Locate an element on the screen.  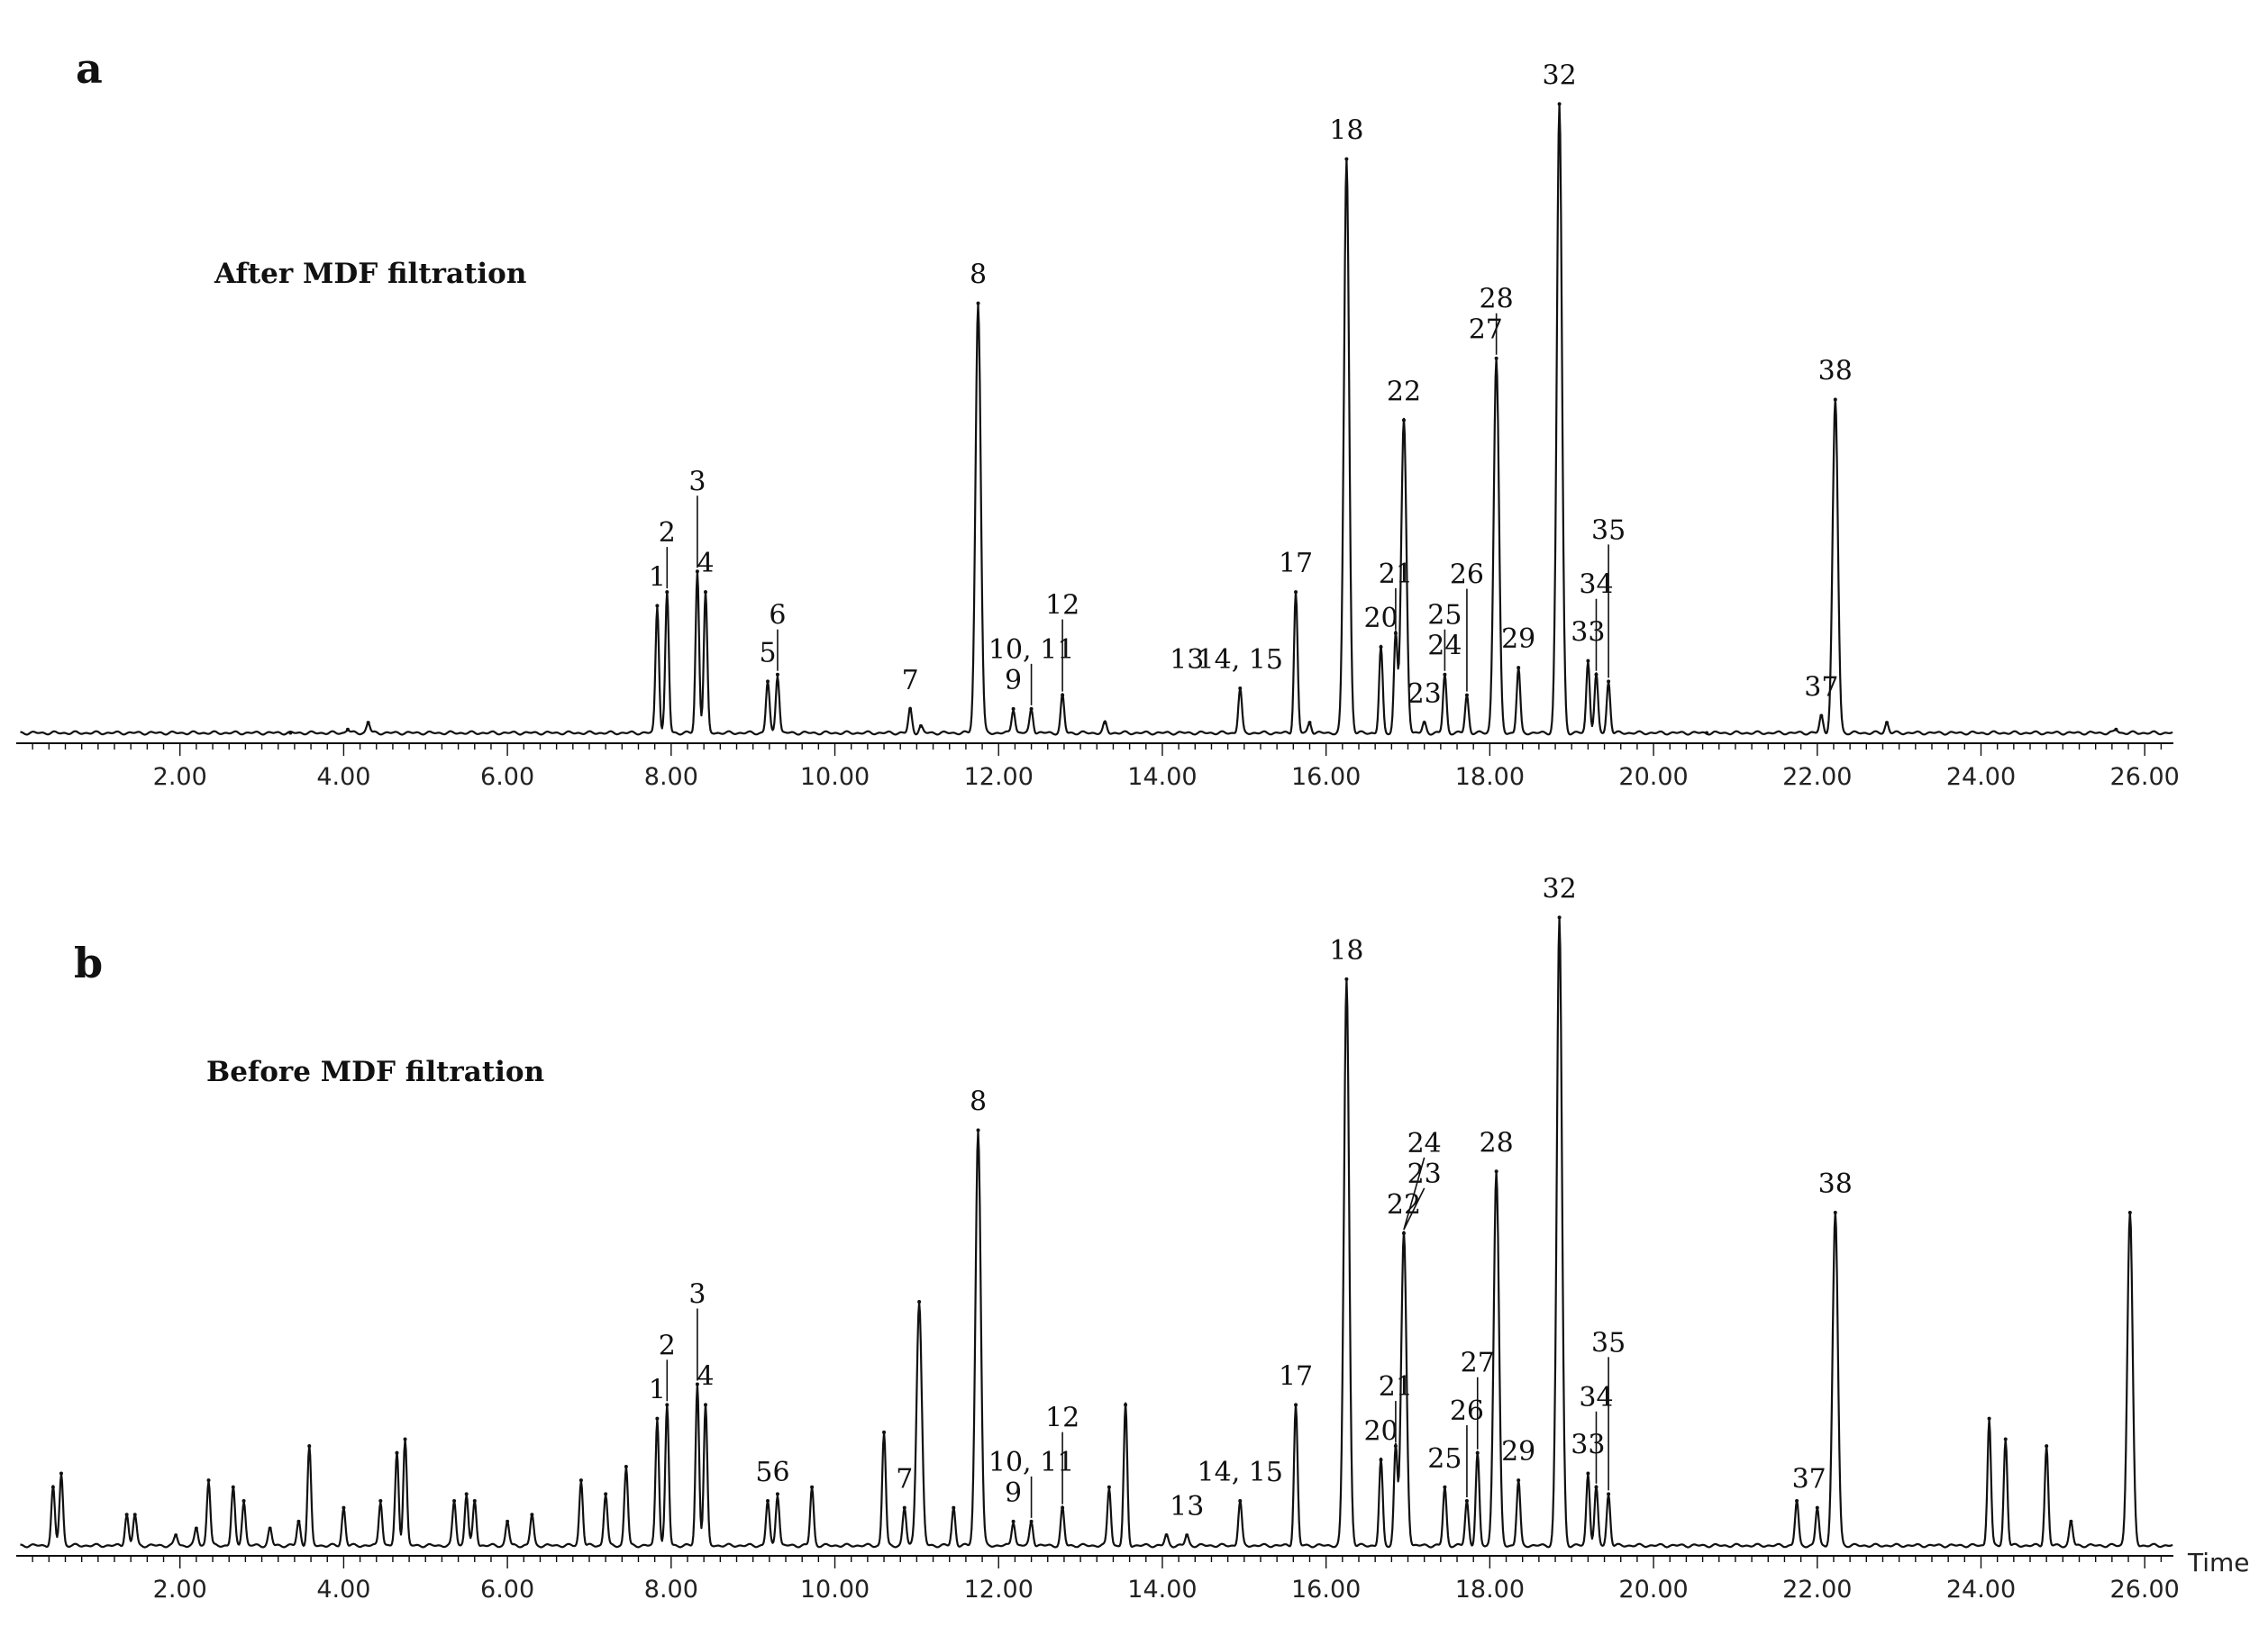
peak-label: 6 is located at coordinates (777, 616).